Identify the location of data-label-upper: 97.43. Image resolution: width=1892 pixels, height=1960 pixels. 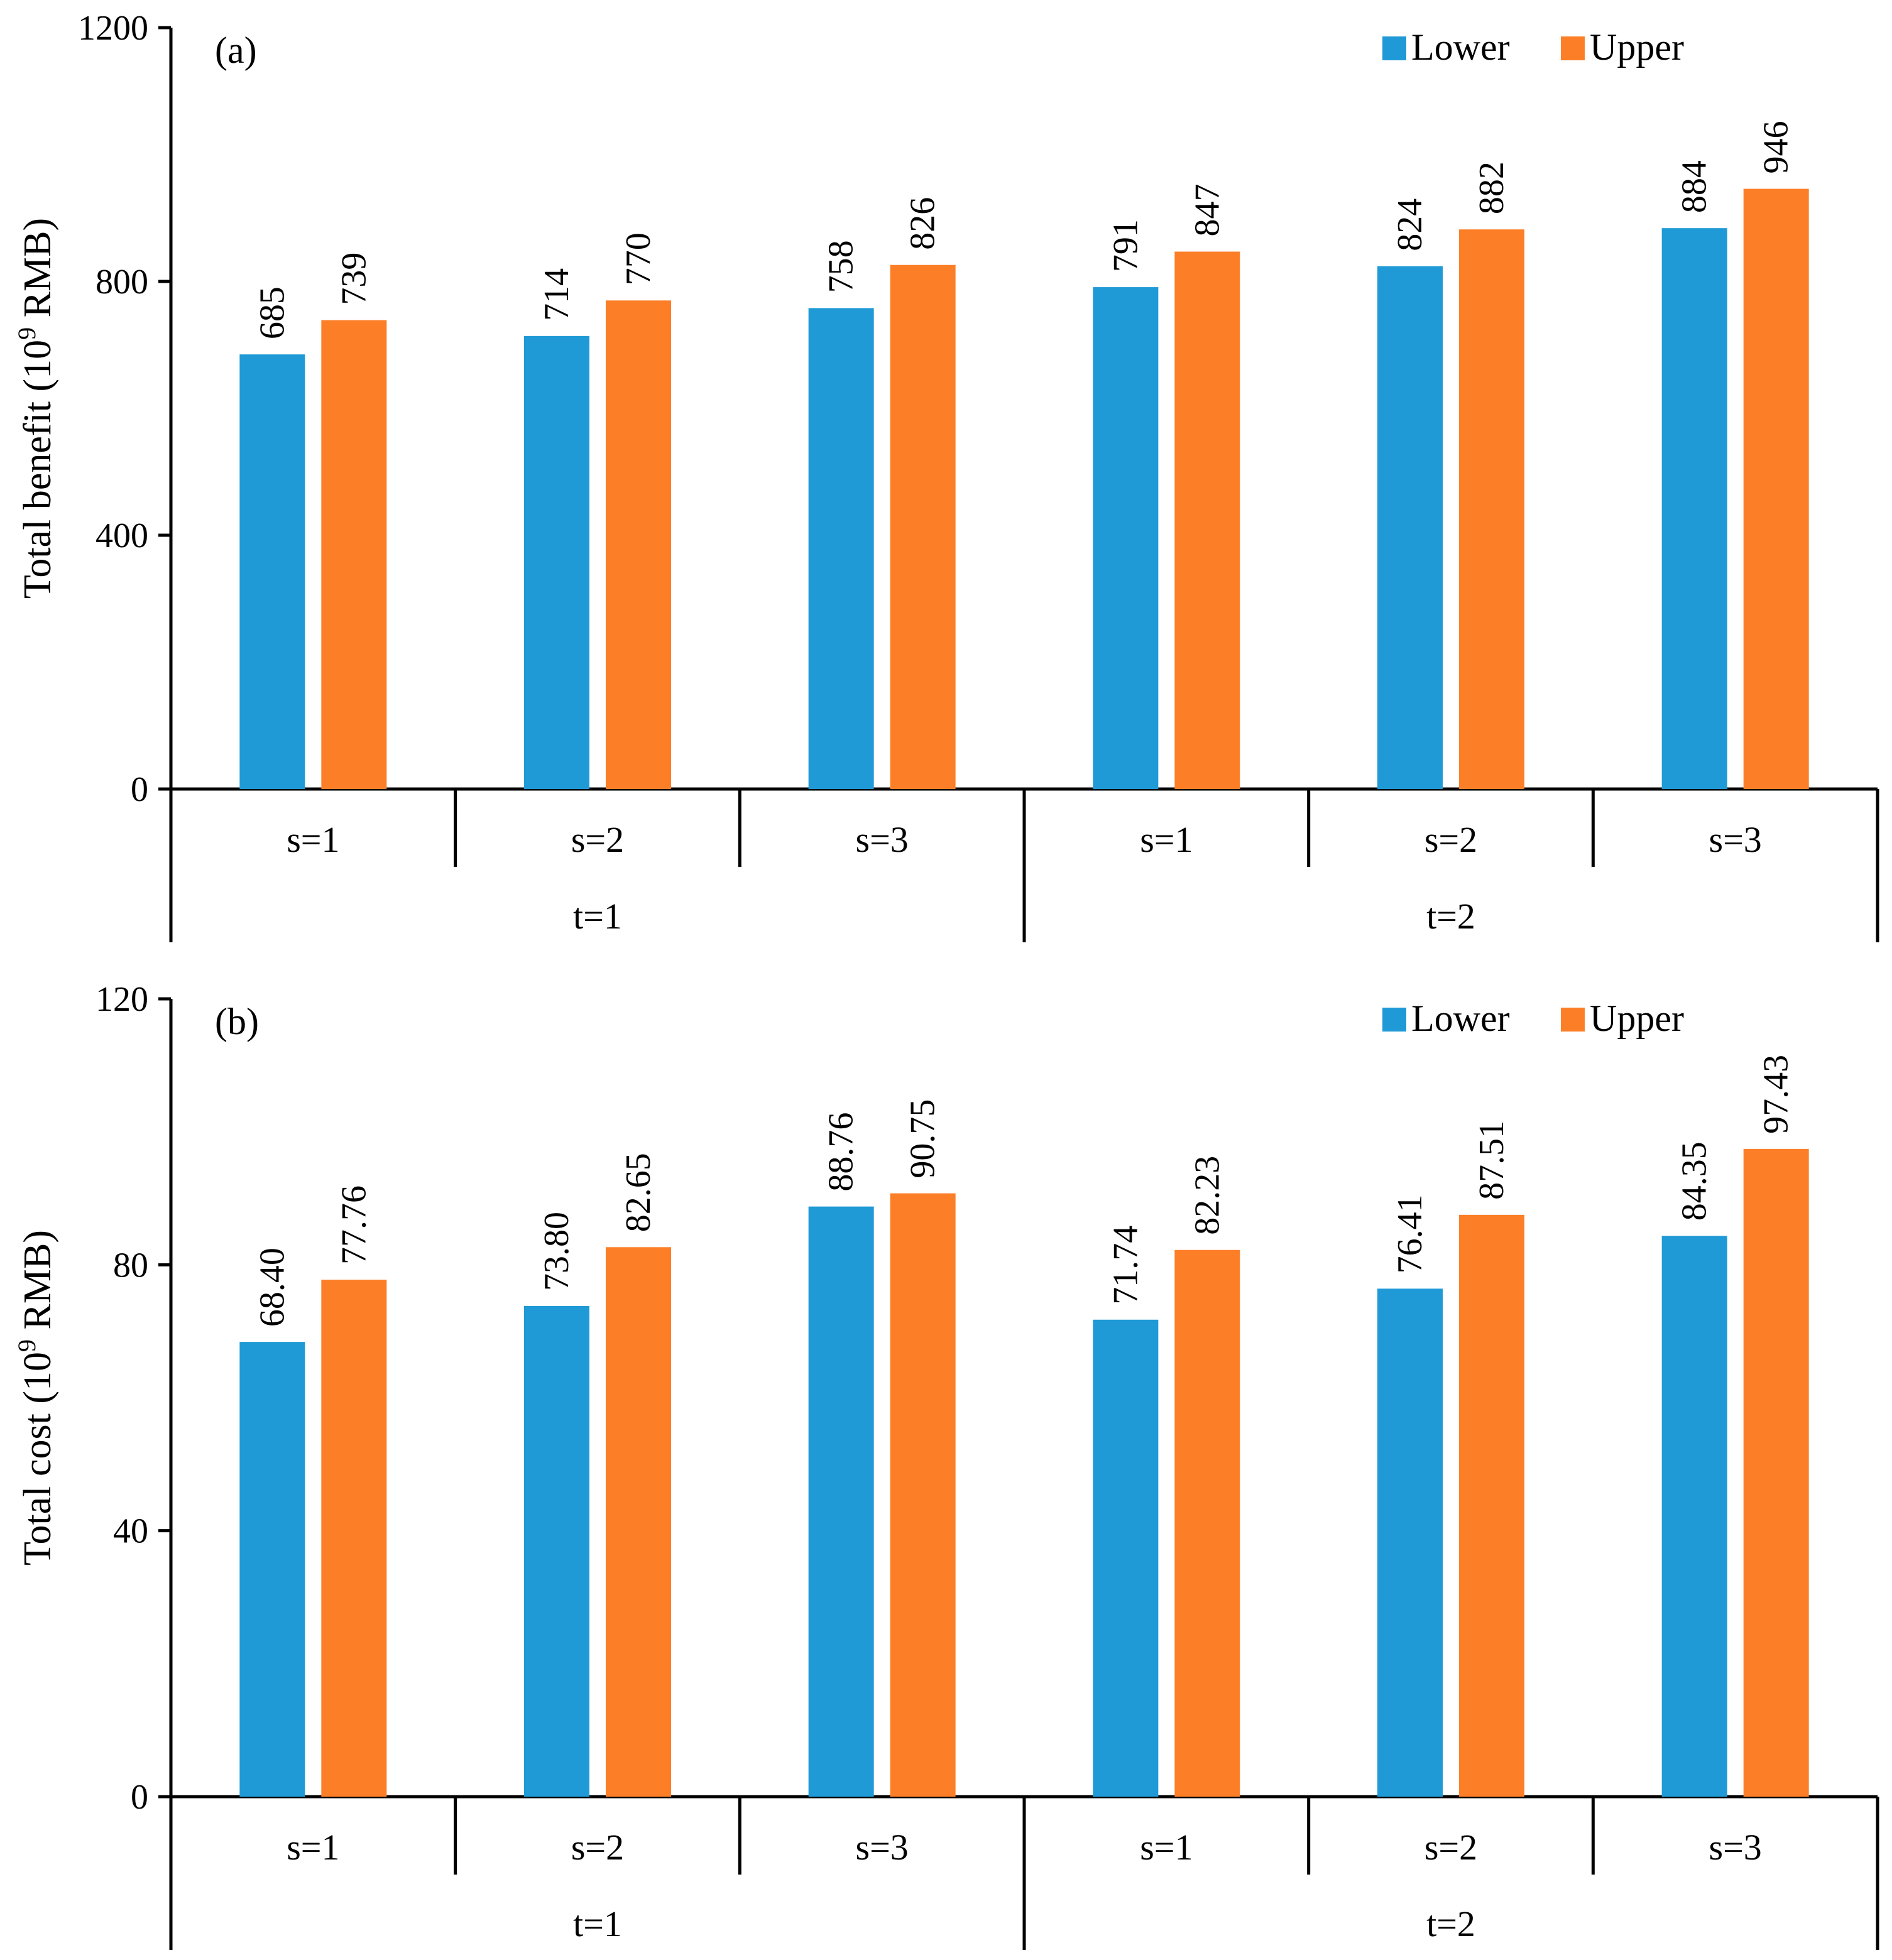
(1777, 1094).